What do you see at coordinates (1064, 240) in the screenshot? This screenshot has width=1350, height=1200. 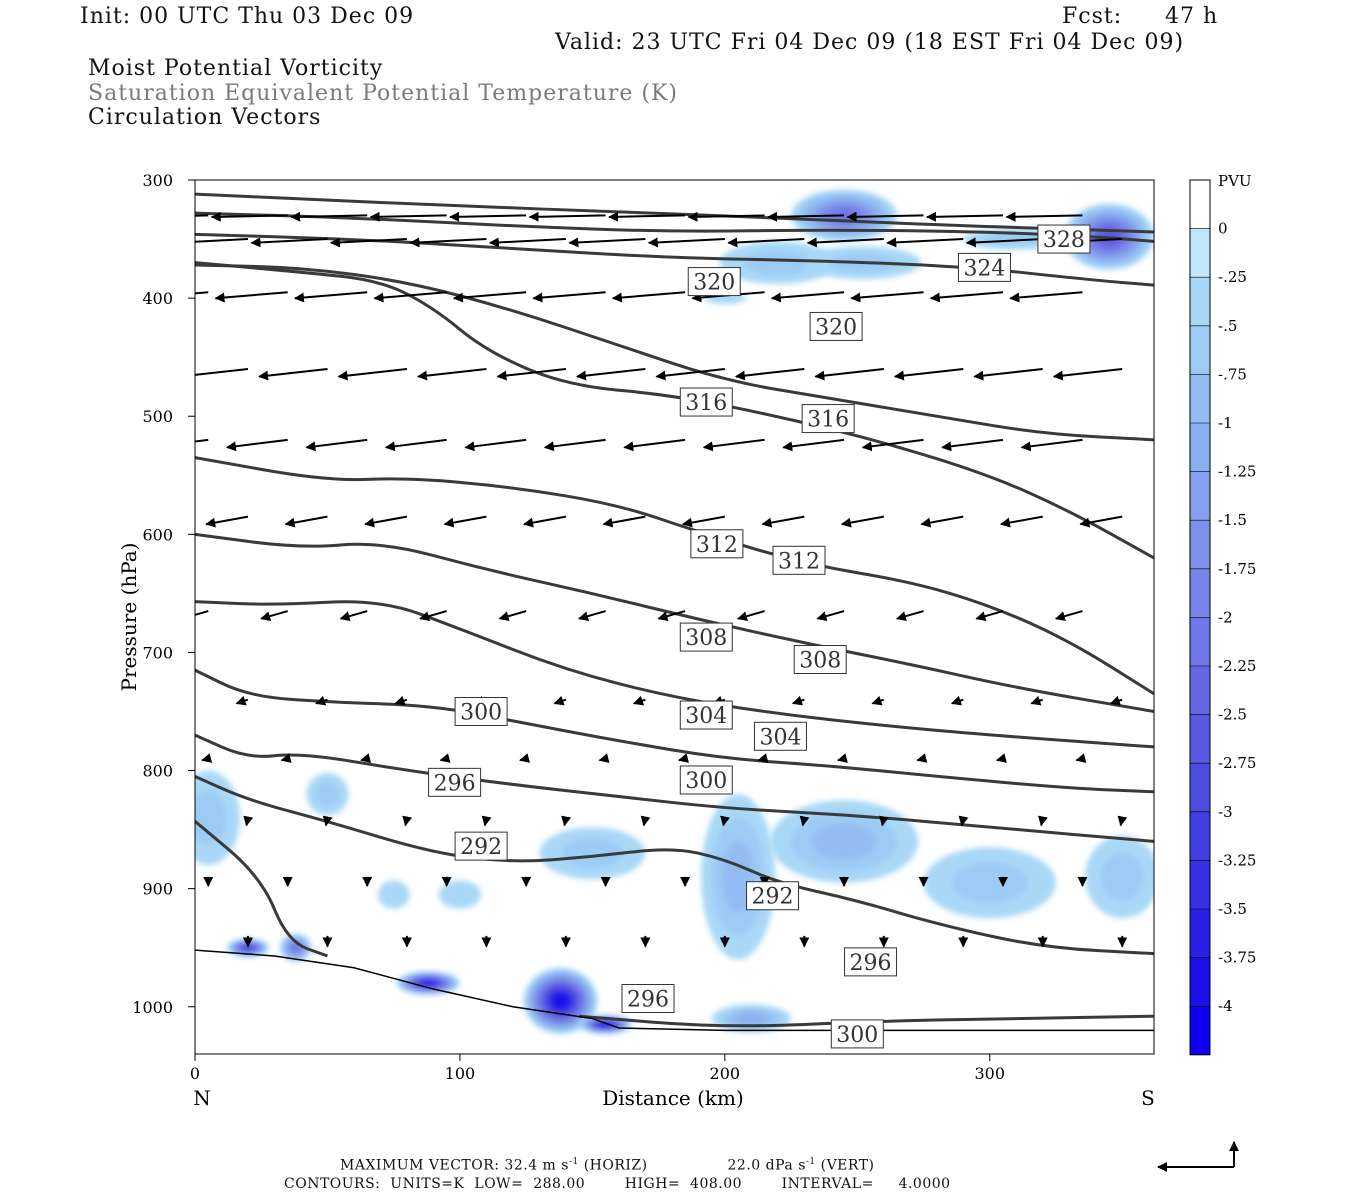 I see `contour-label-text: 328` at bounding box center [1064, 240].